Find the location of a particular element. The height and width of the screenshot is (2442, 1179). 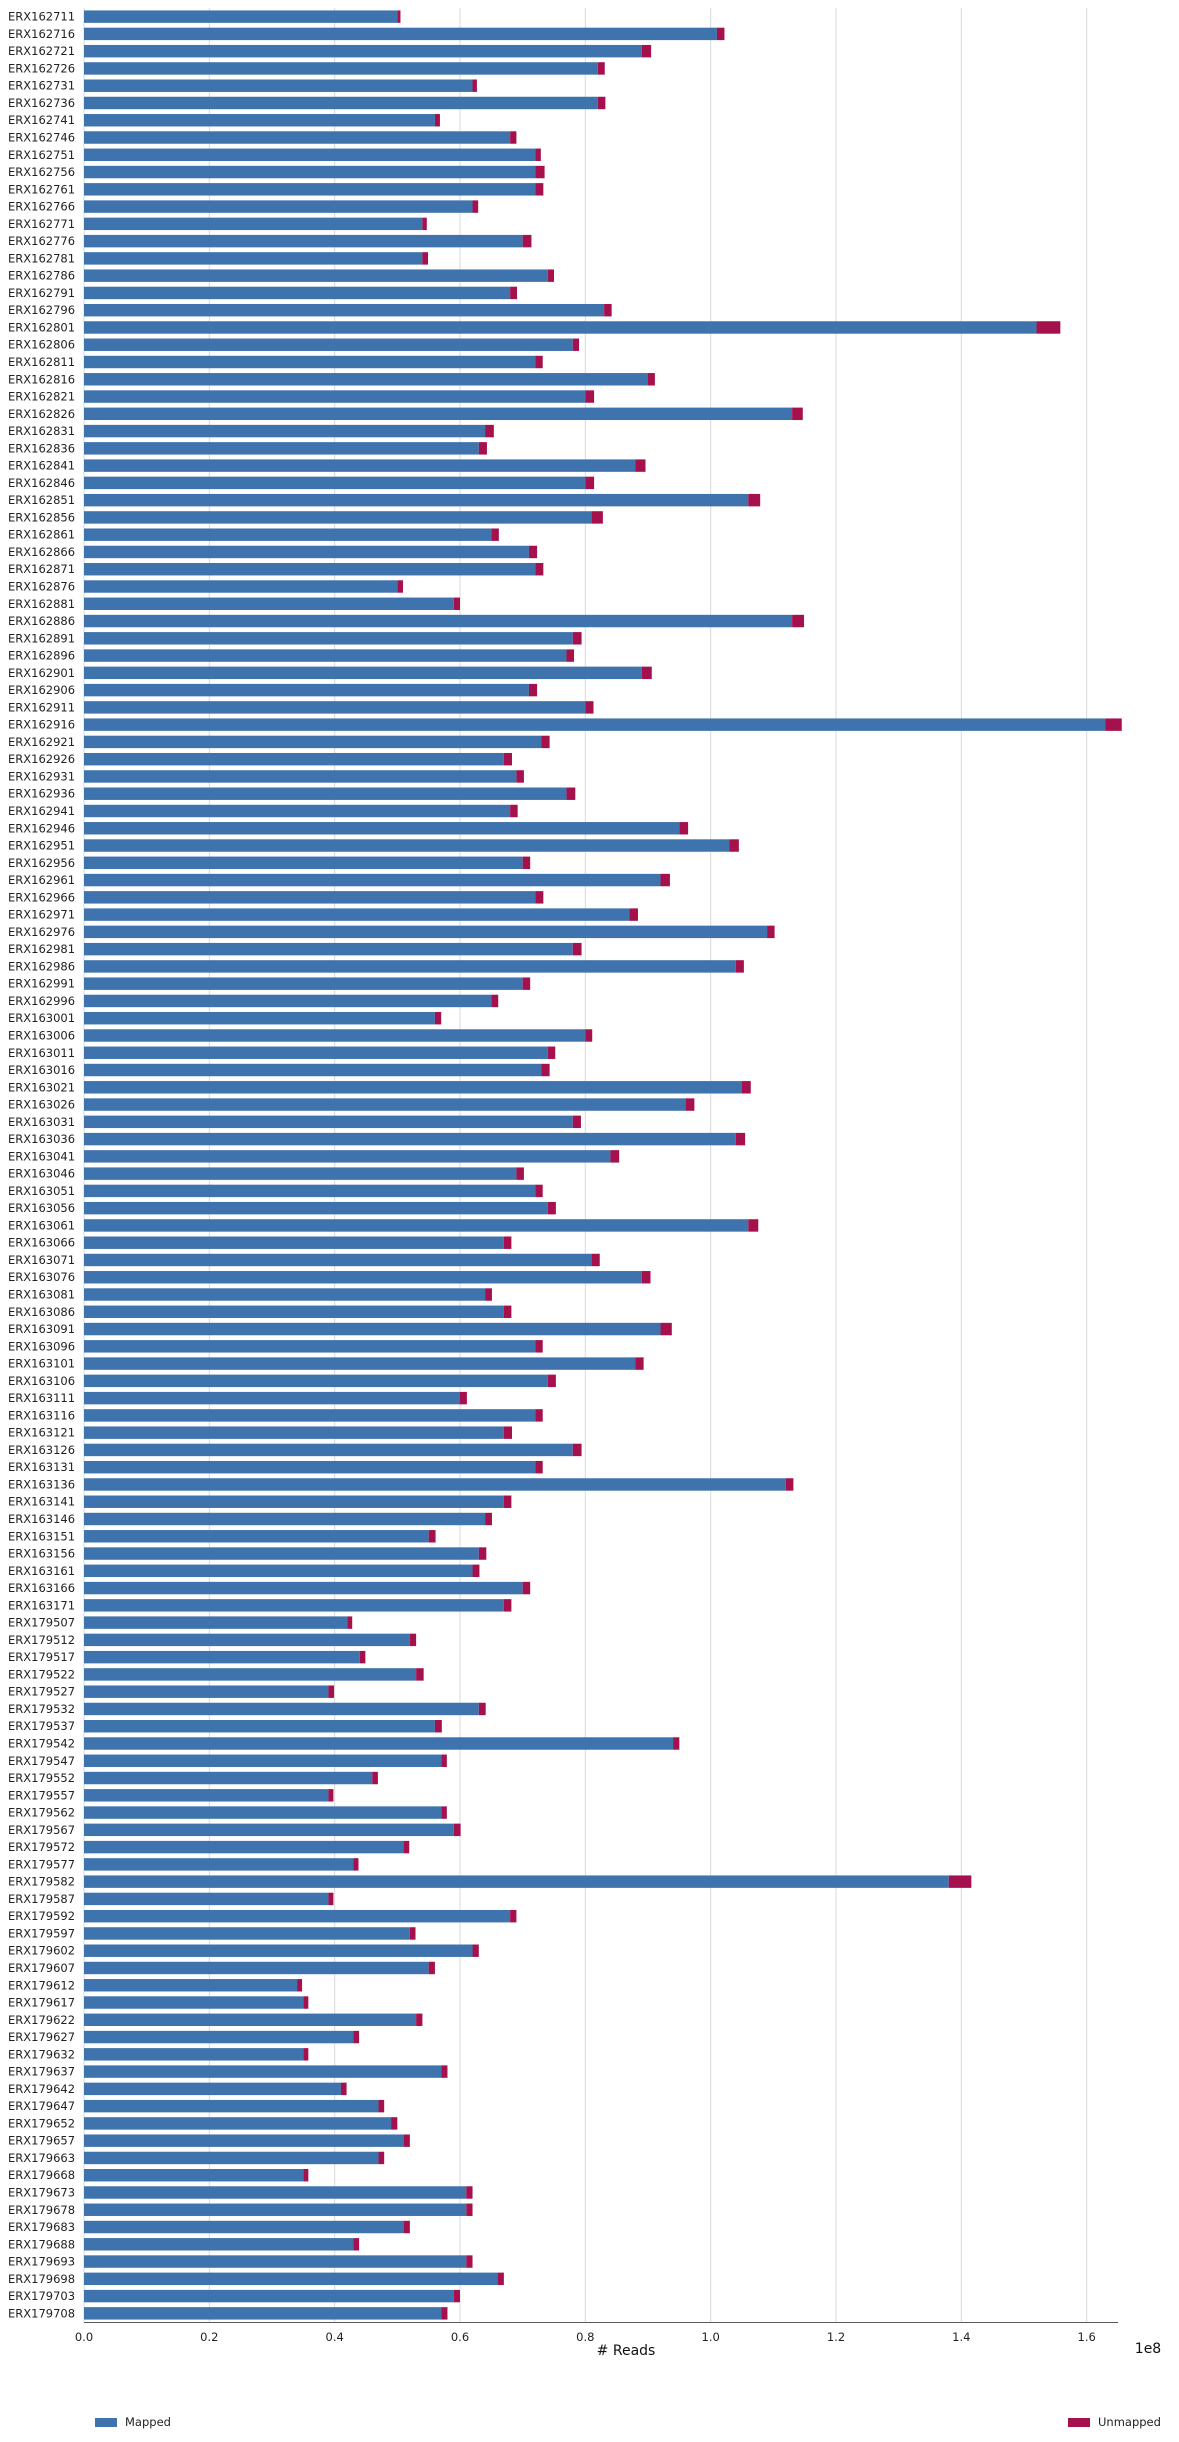

y-tick-label: ERX163081 is located at coordinates (41, 1295).